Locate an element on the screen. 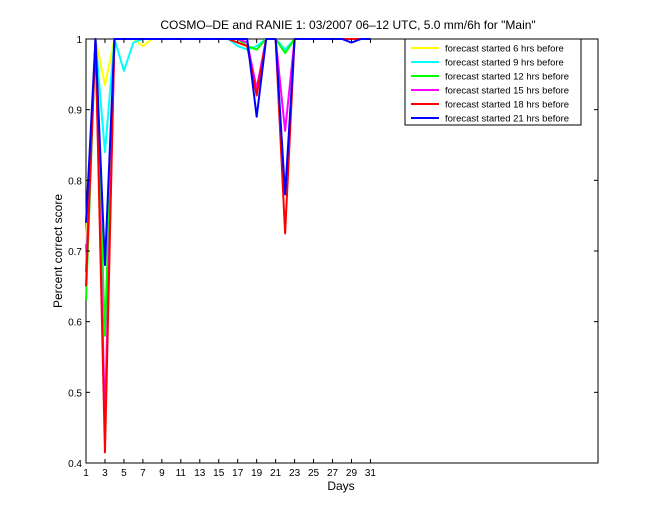 The image size is (660, 520). y-tick-label: 0.5 is located at coordinates (75, 393).